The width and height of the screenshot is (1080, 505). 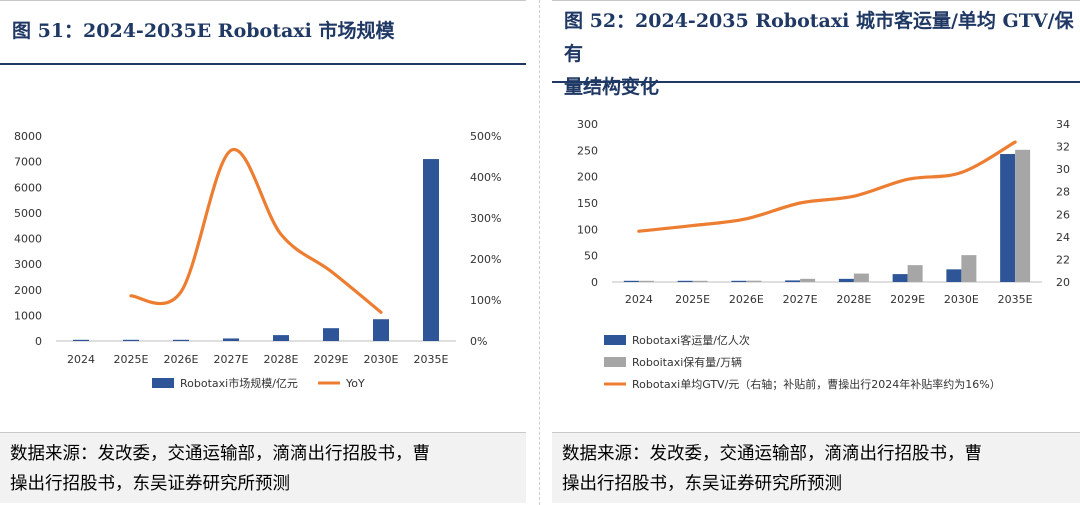 What do you see at coordinates (702, 484) in the screenshot?
I see `right-source-line-2: 操出行招股书，东吴证券研究所预测` at bounding box center [702, 484].